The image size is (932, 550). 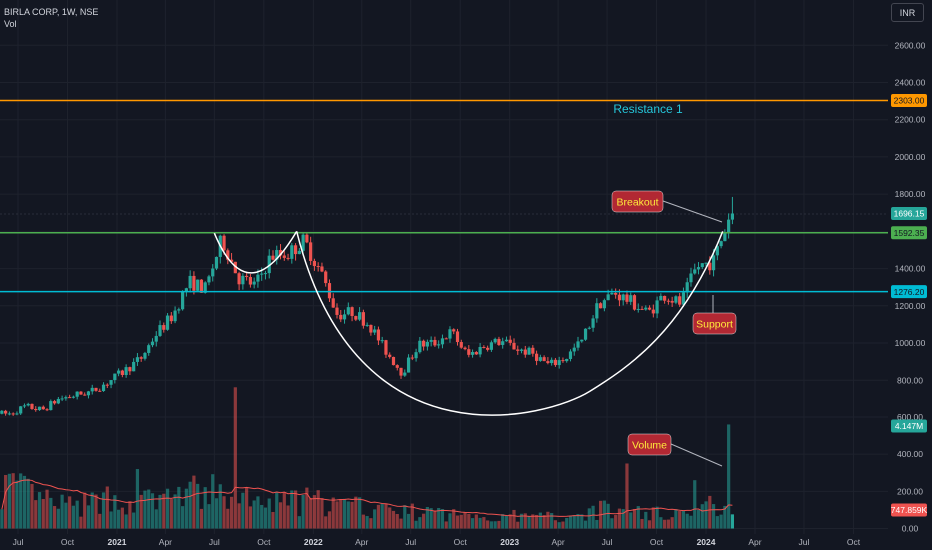 What do you see at coordinates (909, 101) in the screenshot?
I see `resistance-level-tag` at bounding box center [909, 101].